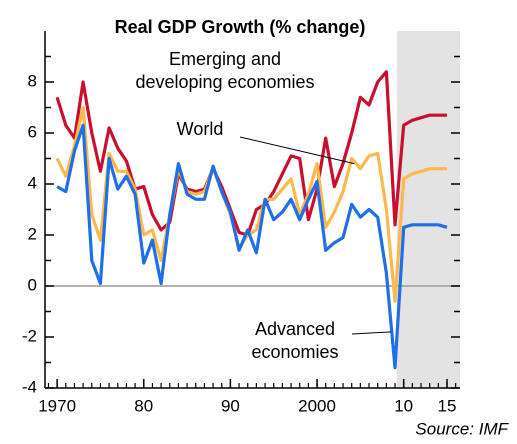 Image resolution: width=517 pixels, height=444 pixels. I want to click on x-tick-label: 90, so click(230, 405).